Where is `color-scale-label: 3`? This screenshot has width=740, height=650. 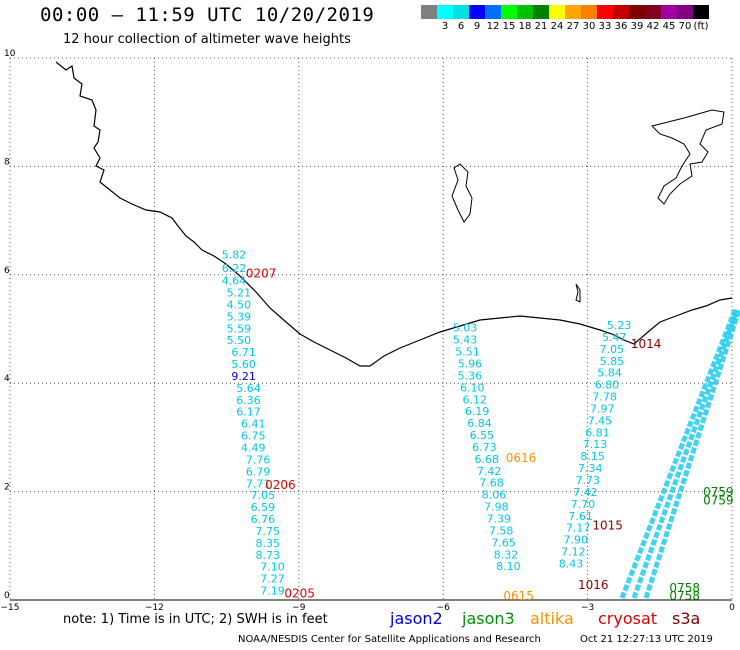
color-scale-label: 3 is located at coordinates (445, 26).